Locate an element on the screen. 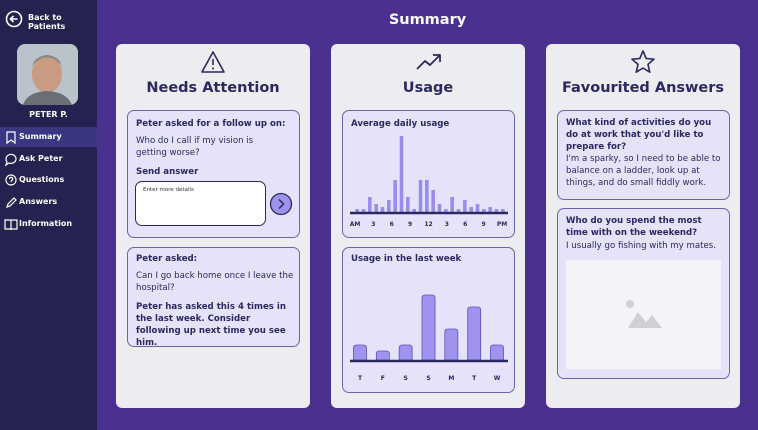 The height and width of the screenshot is (430, 758). box-heading: Average daily usage is located at coordinates (400, 124).